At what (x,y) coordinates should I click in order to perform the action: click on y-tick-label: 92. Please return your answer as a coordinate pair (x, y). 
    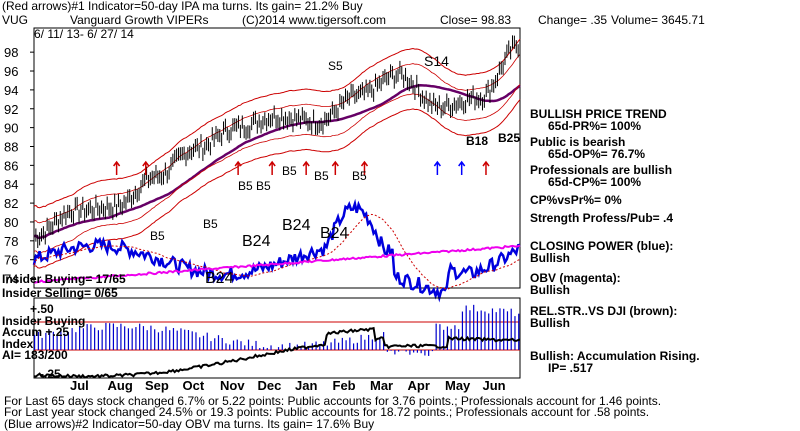
    Looking at the image, I should click on (11, 109).